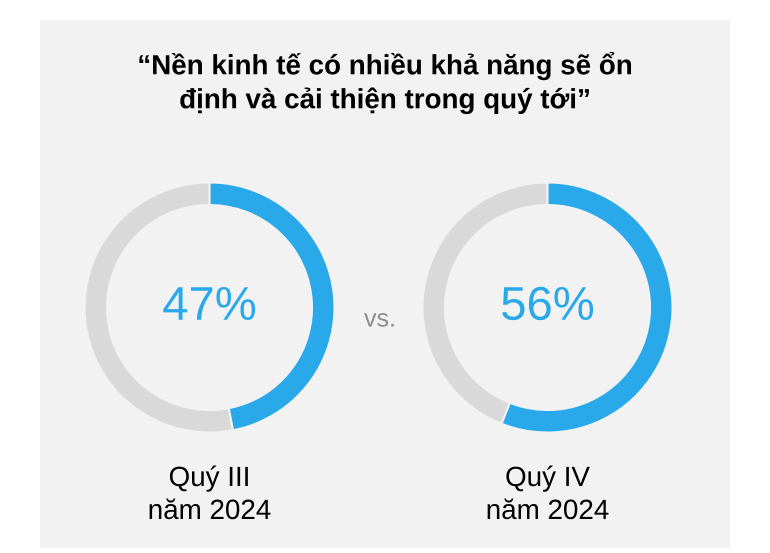  Describe the element at coordinates (210, 493) in the screenshot. I see `text: Quý III năm 2024` at that location.